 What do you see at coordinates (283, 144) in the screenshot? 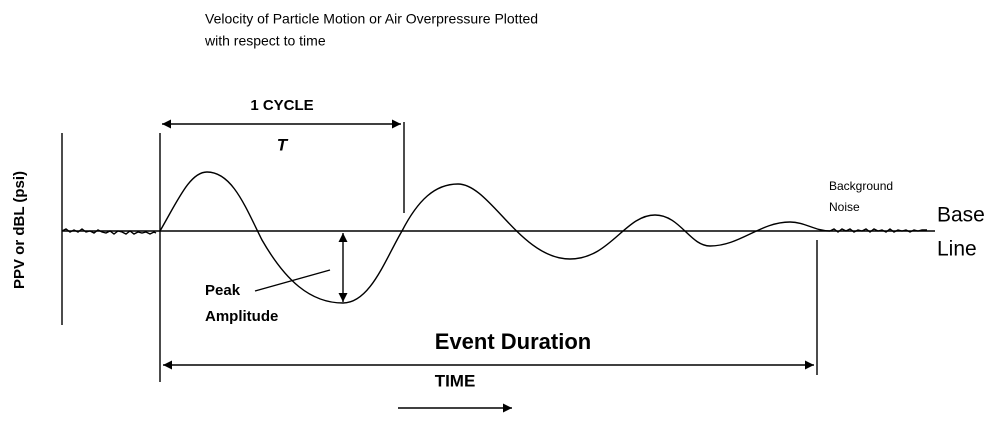
I see `cycle-symbol: T` at bounding box center [283, 144].